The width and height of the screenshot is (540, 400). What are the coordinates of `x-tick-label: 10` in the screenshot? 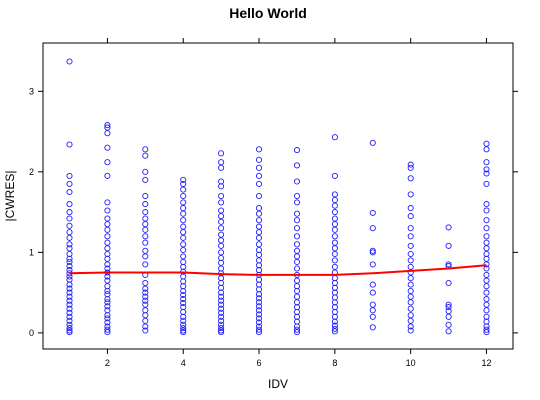 It's located at (411, 363).